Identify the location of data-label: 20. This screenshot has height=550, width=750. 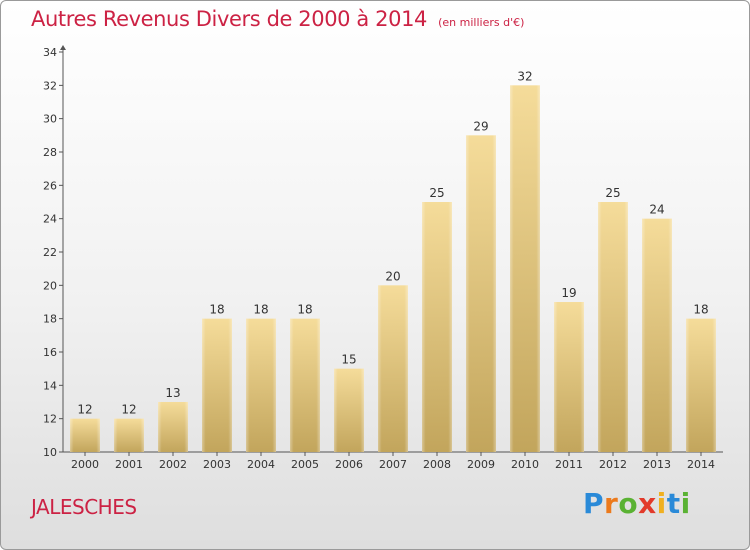
(392, 276).